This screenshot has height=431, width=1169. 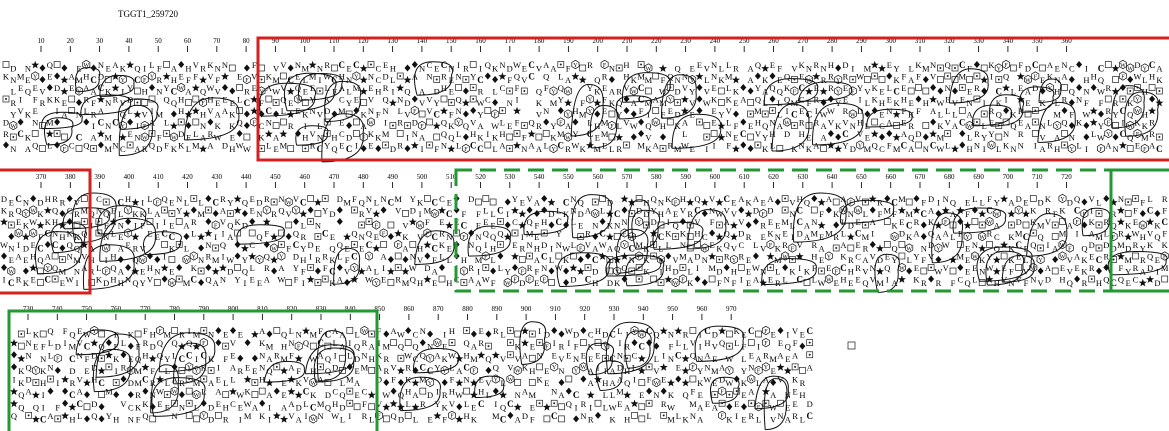 What do you see at coordinates (217, 41) in the screenshot?
I see `tick-label: 70` at bounding box center [217, 41].